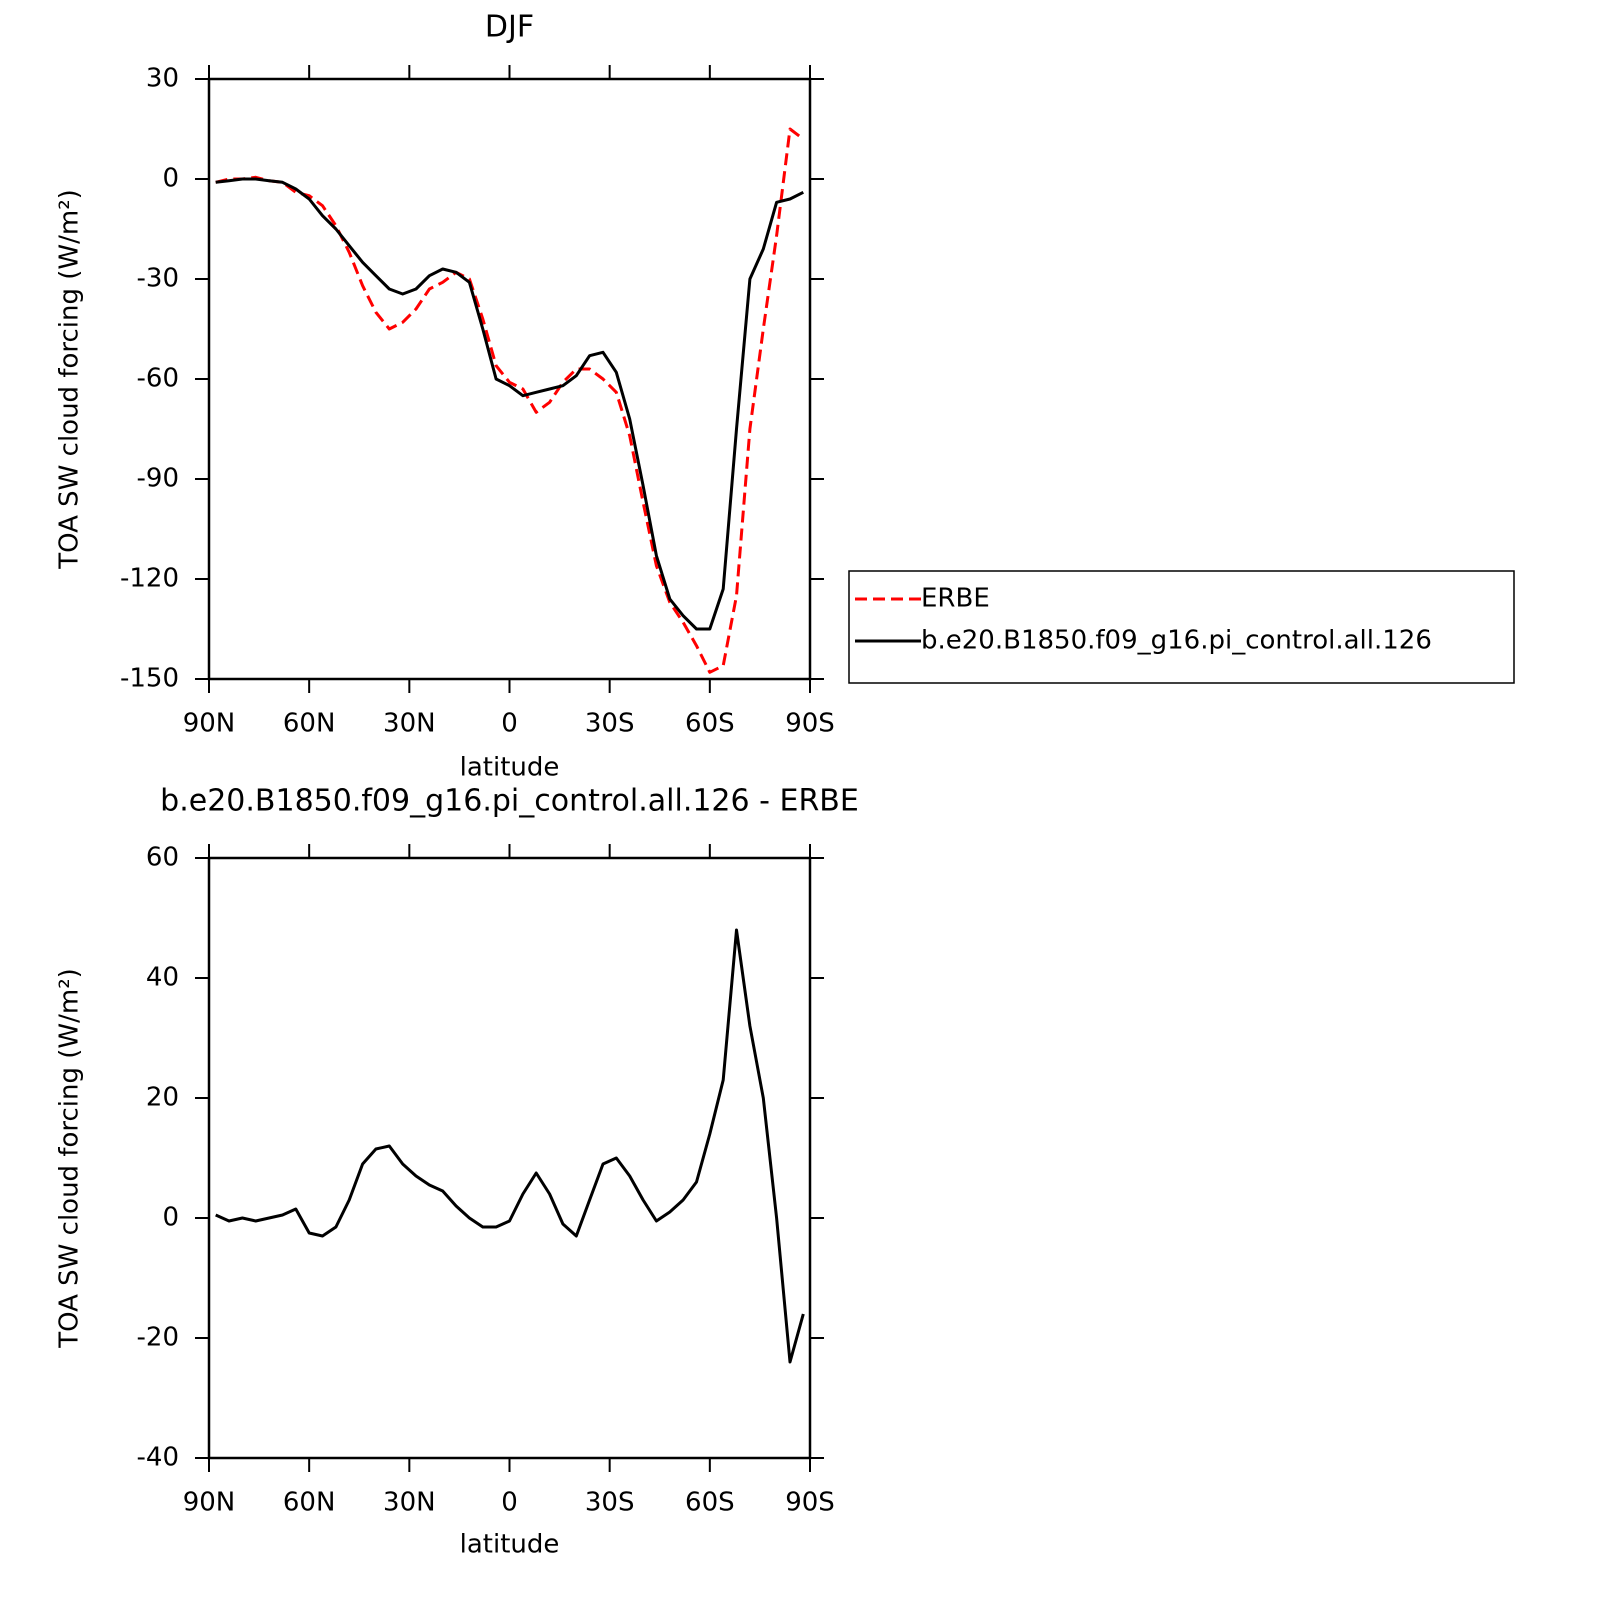  Describe the element at coordinates (149, 579) in the screenshot. I see `y-tick-label: -120` at that location.